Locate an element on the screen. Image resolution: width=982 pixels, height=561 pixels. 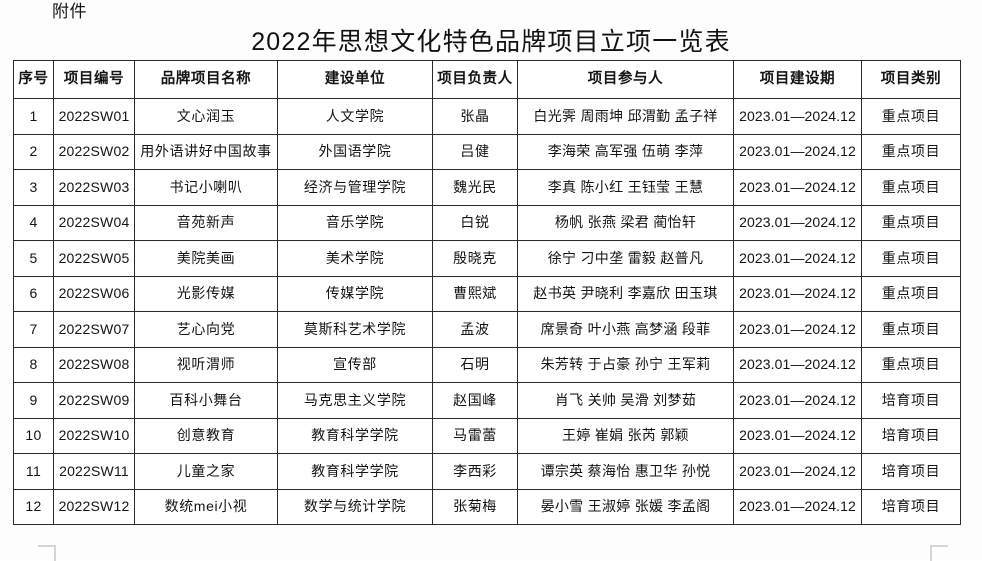
cell-index: 8 is located at coordinates (33, 364).